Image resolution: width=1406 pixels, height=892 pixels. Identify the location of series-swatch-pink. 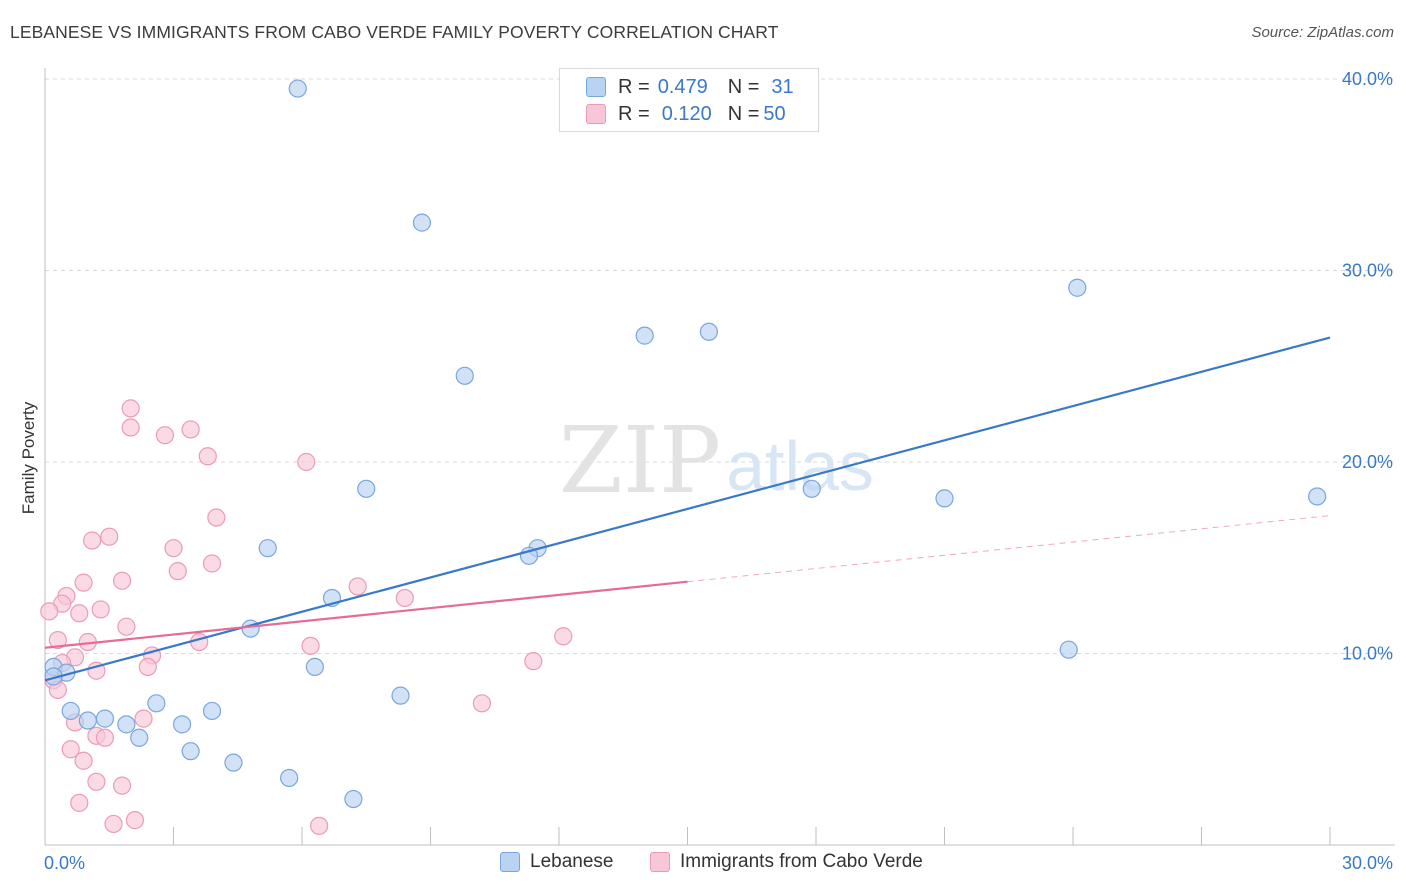
(660, 862).